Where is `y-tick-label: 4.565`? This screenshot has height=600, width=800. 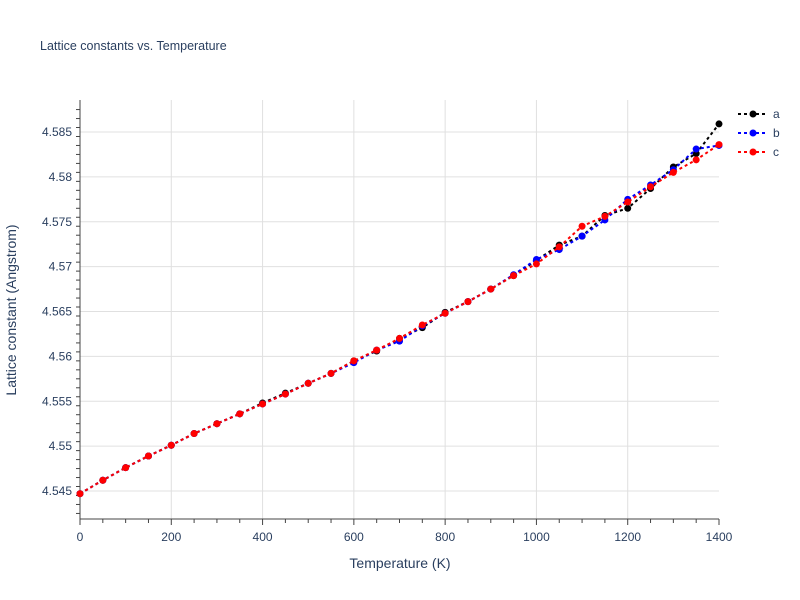
y-tick-label: 4.565 is located at coordinates (57, 312).